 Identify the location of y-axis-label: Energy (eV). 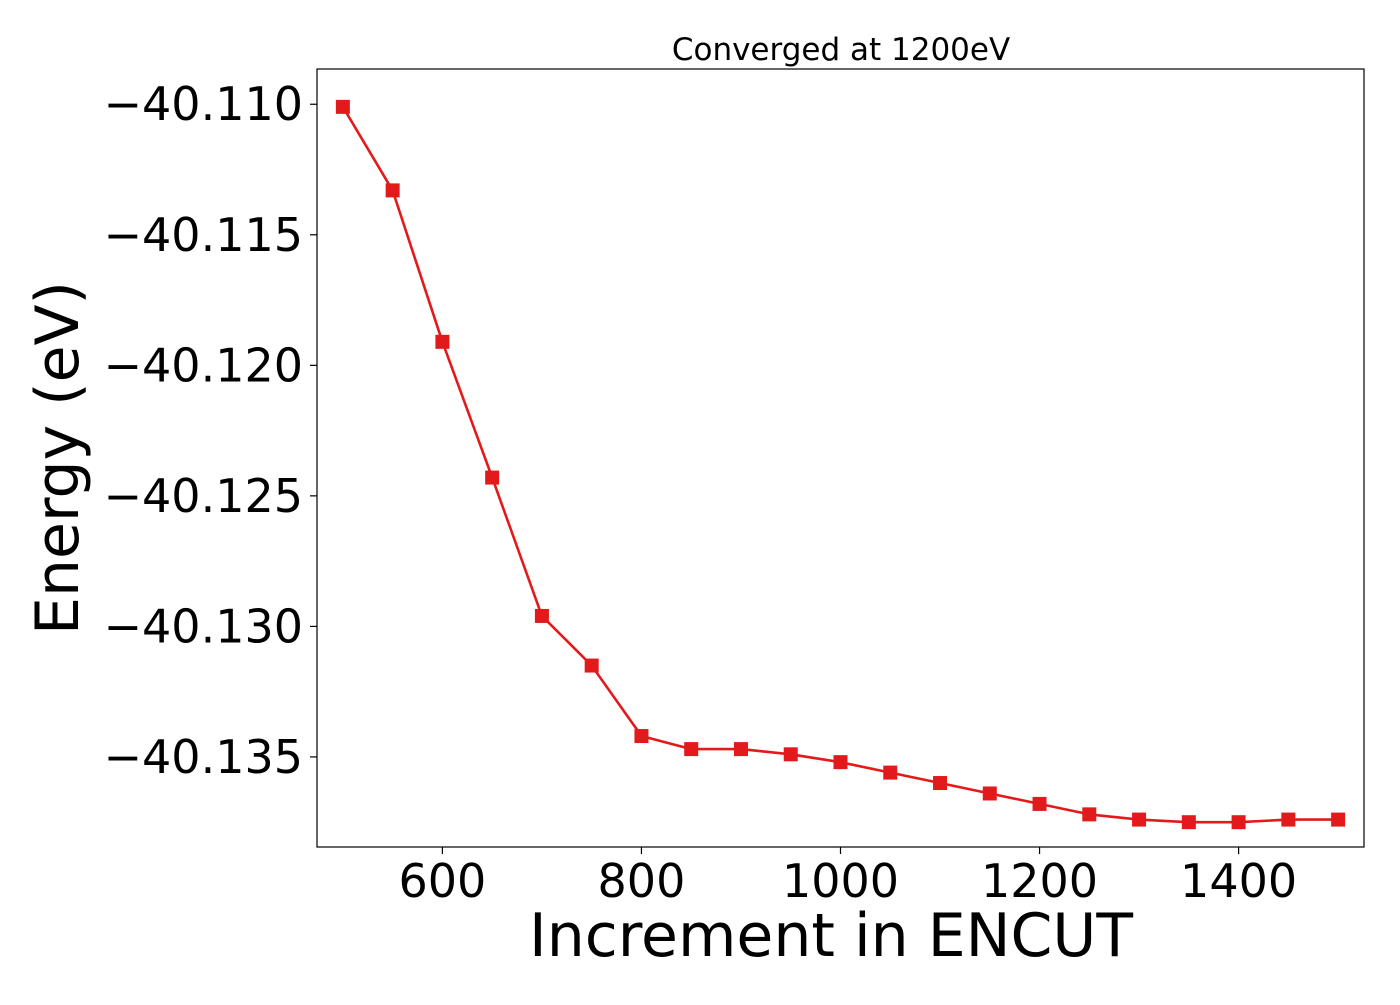
(58, 458).